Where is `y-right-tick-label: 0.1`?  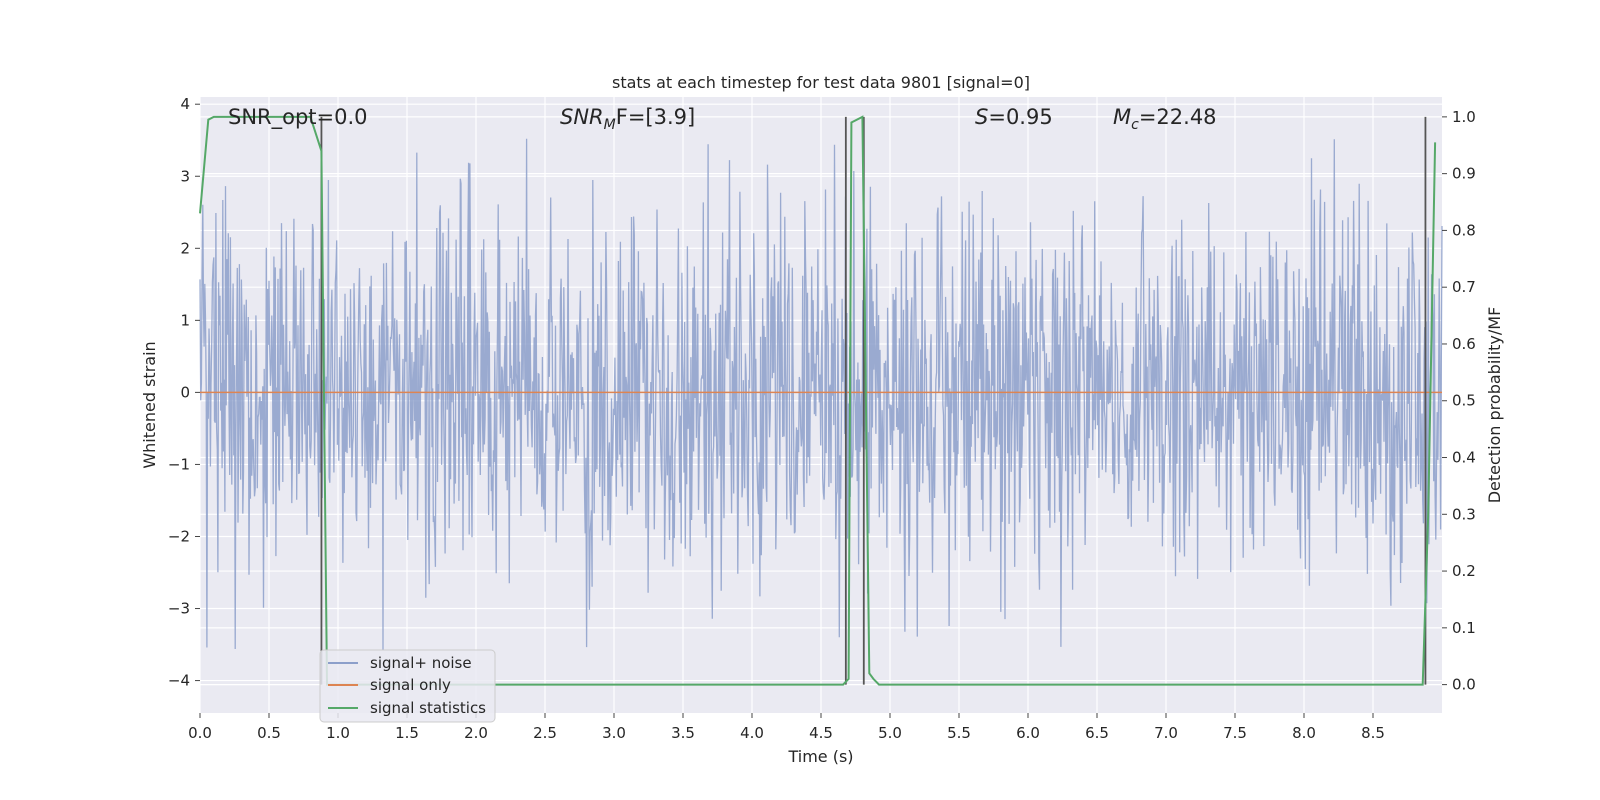
y-right-tick-label: 0.1 is located at coordinates (1464, 628).